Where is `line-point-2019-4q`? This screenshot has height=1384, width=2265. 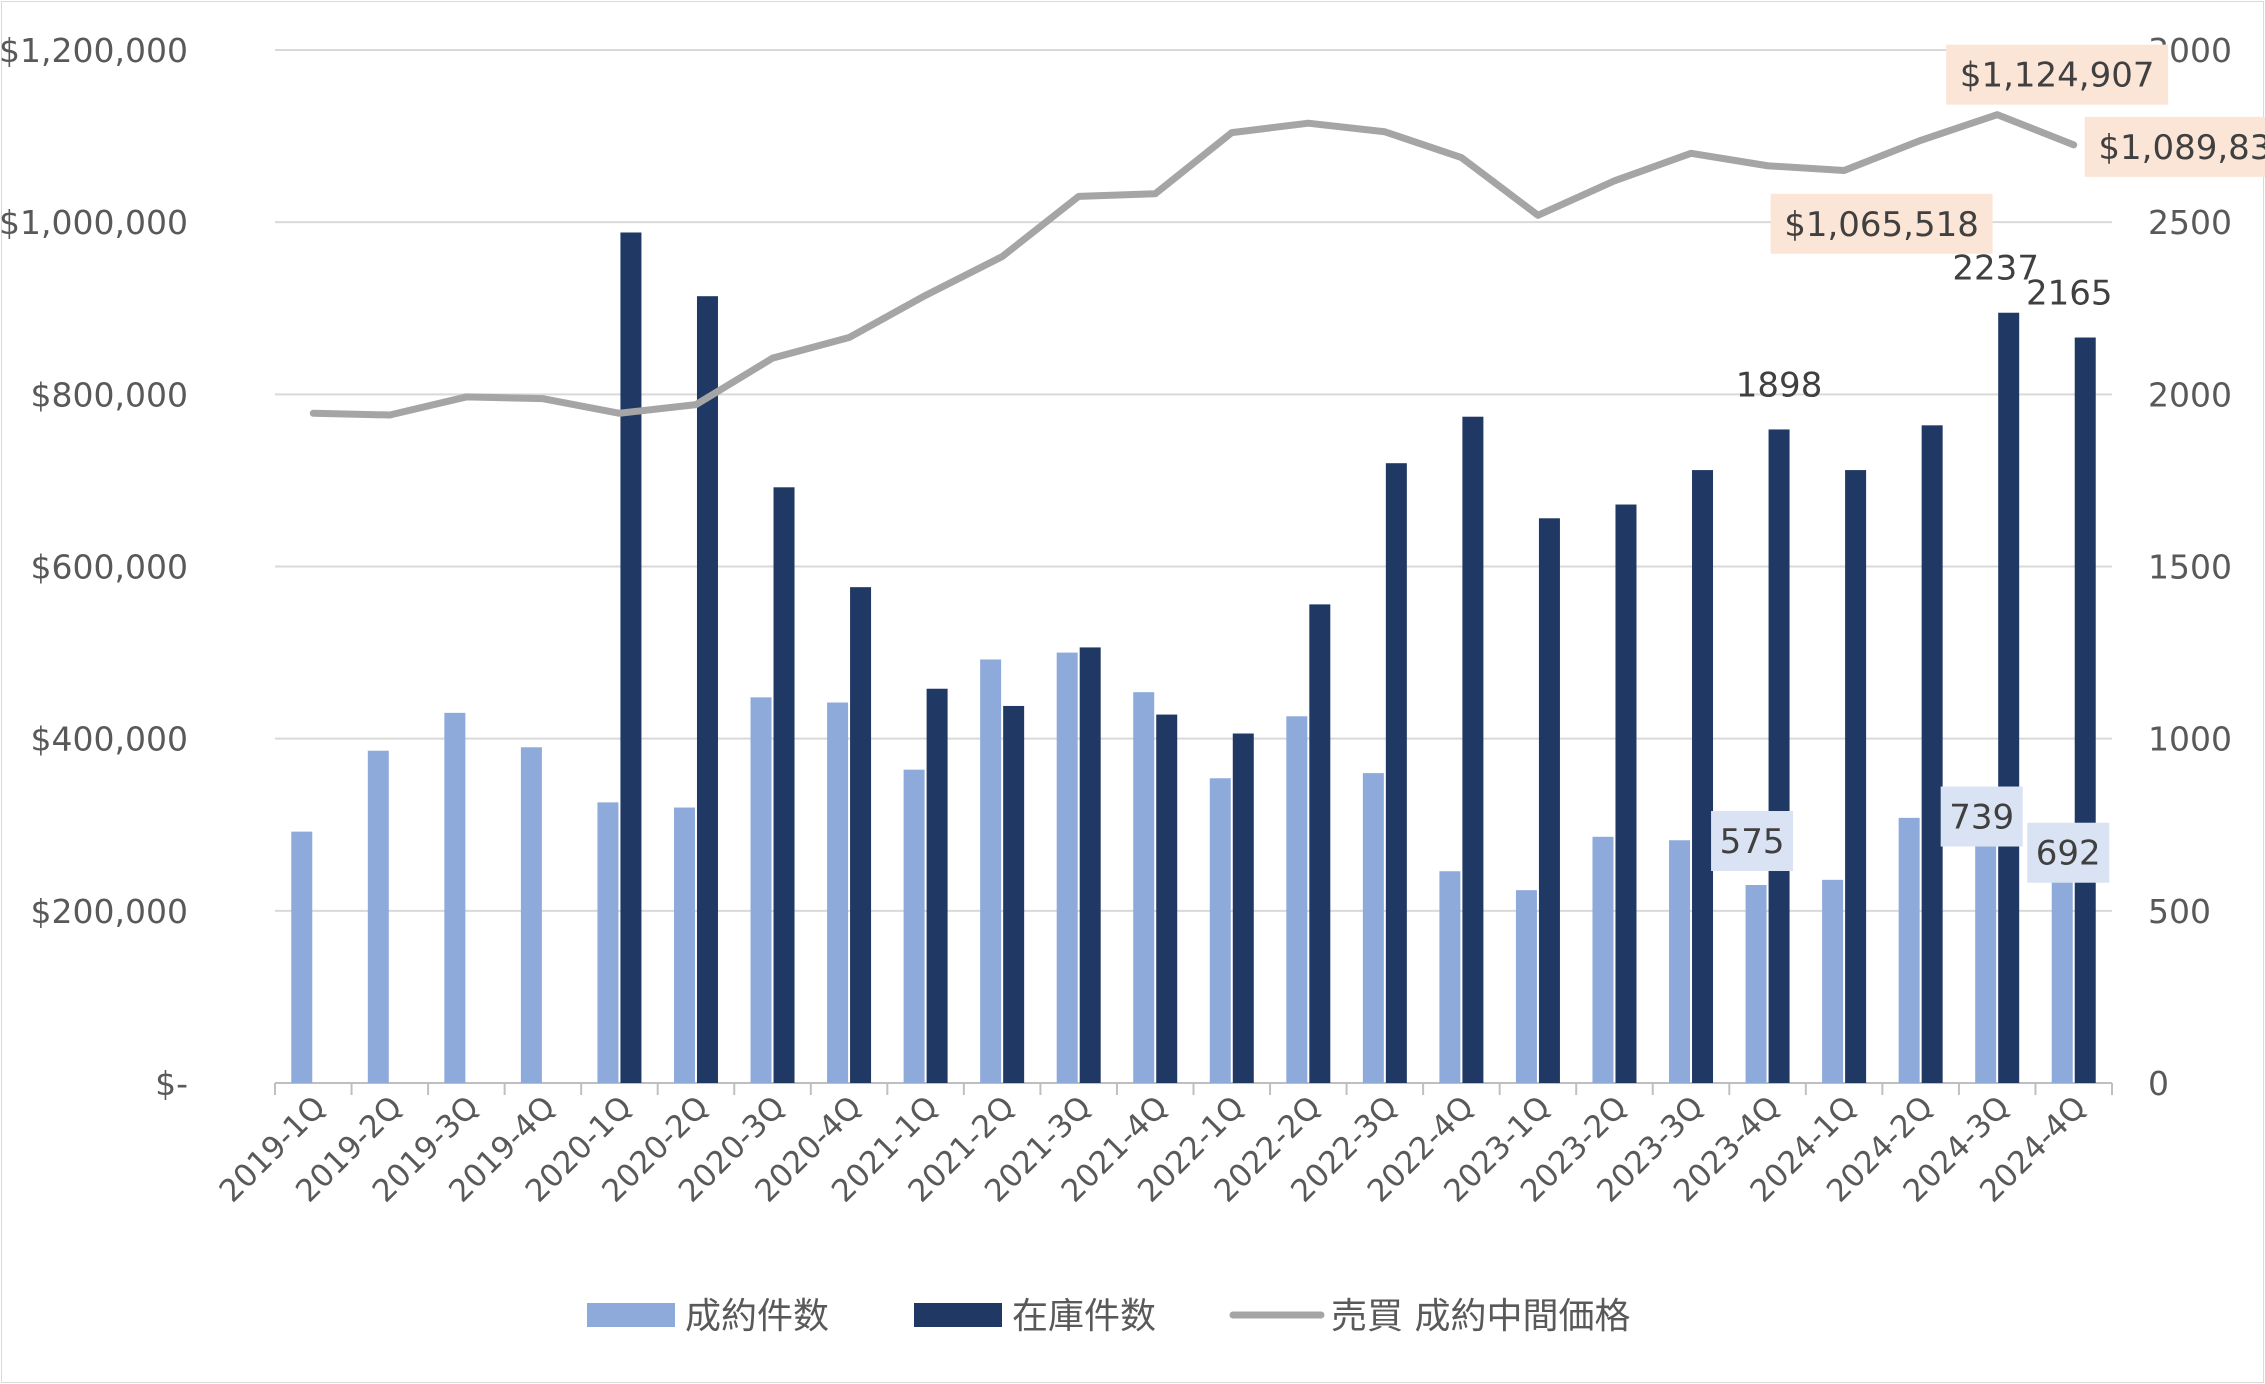 line-point-2019-4q is located at coordinates (542, 398).